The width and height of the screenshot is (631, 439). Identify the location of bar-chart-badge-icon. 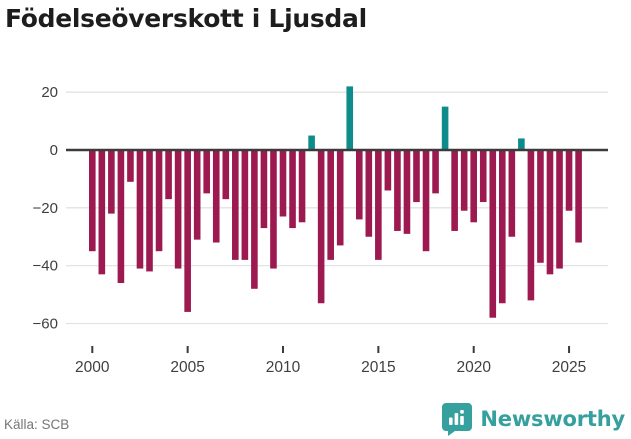
(457, 419).